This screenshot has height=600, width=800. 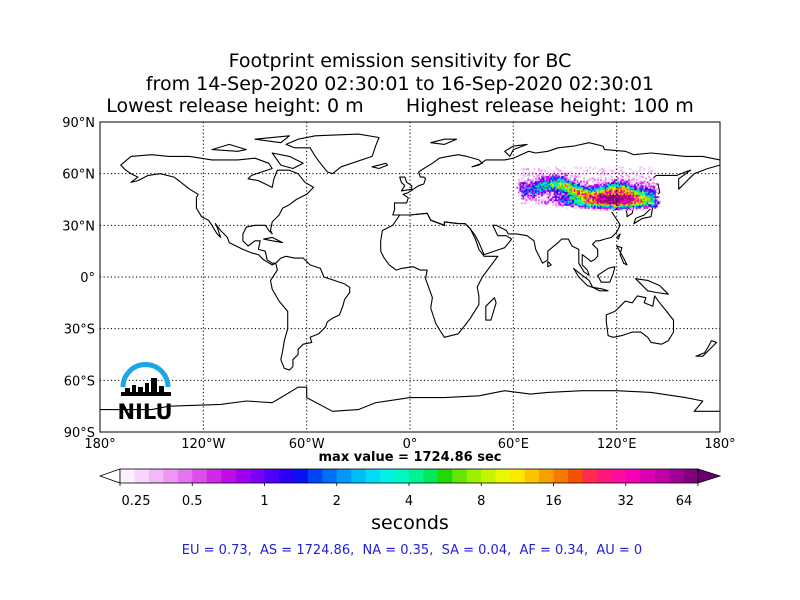 I want to click on y-tick-label: 60°N, so click(x=78, y=175).